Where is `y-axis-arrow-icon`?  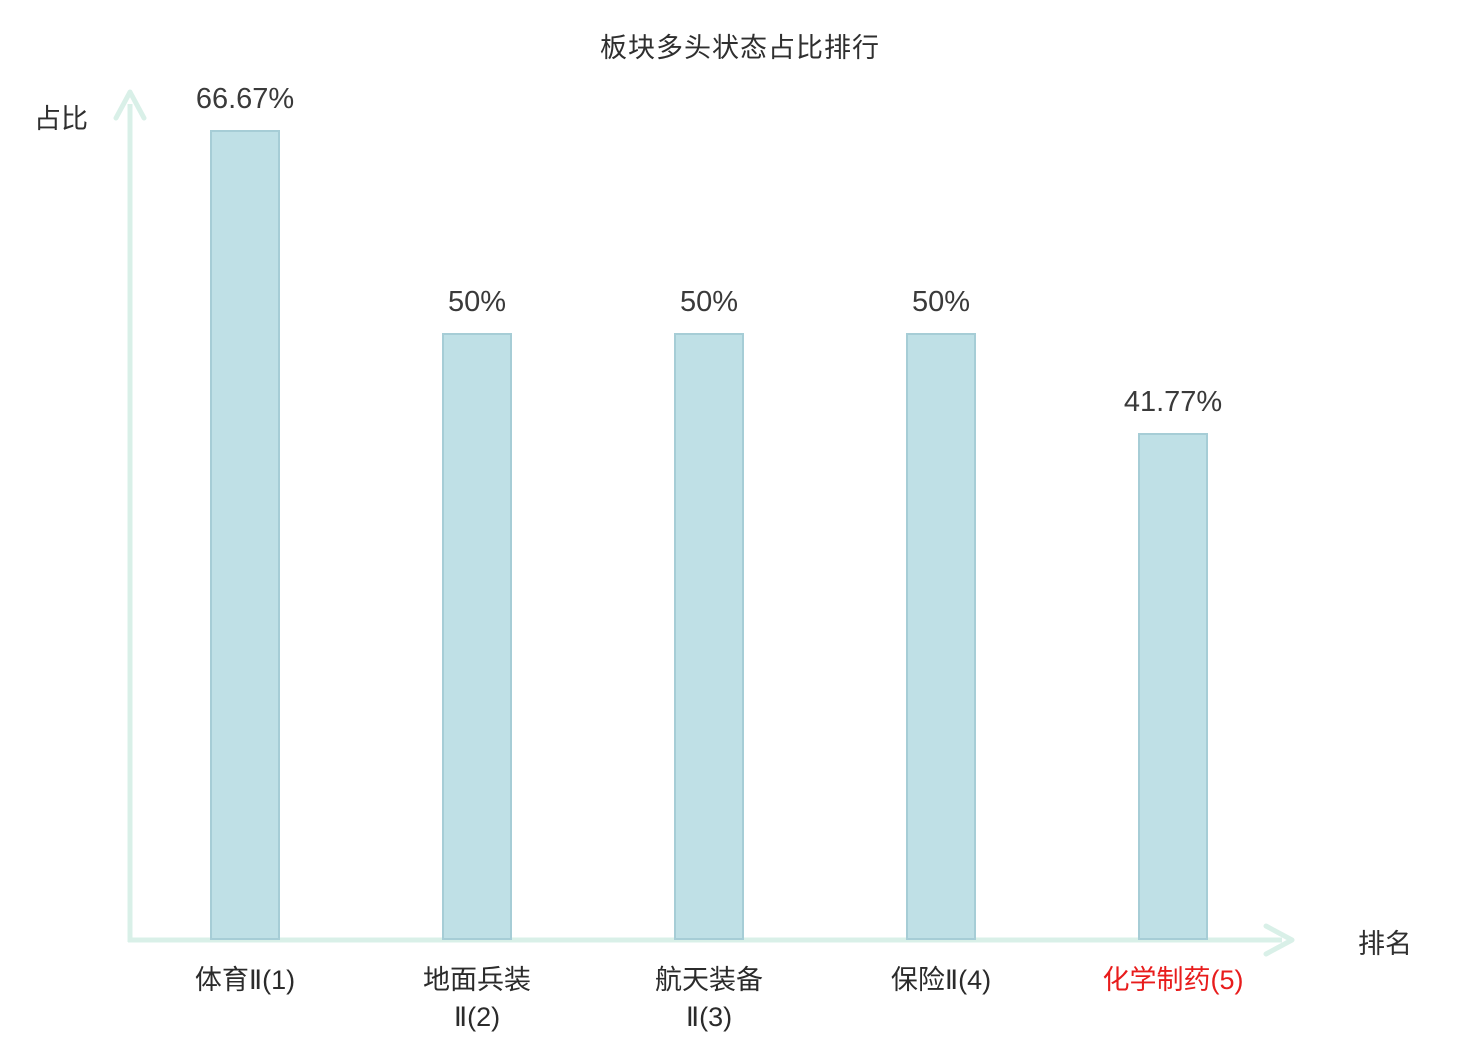 y-axis-arrow-icon is located at coordinates (130, 105).